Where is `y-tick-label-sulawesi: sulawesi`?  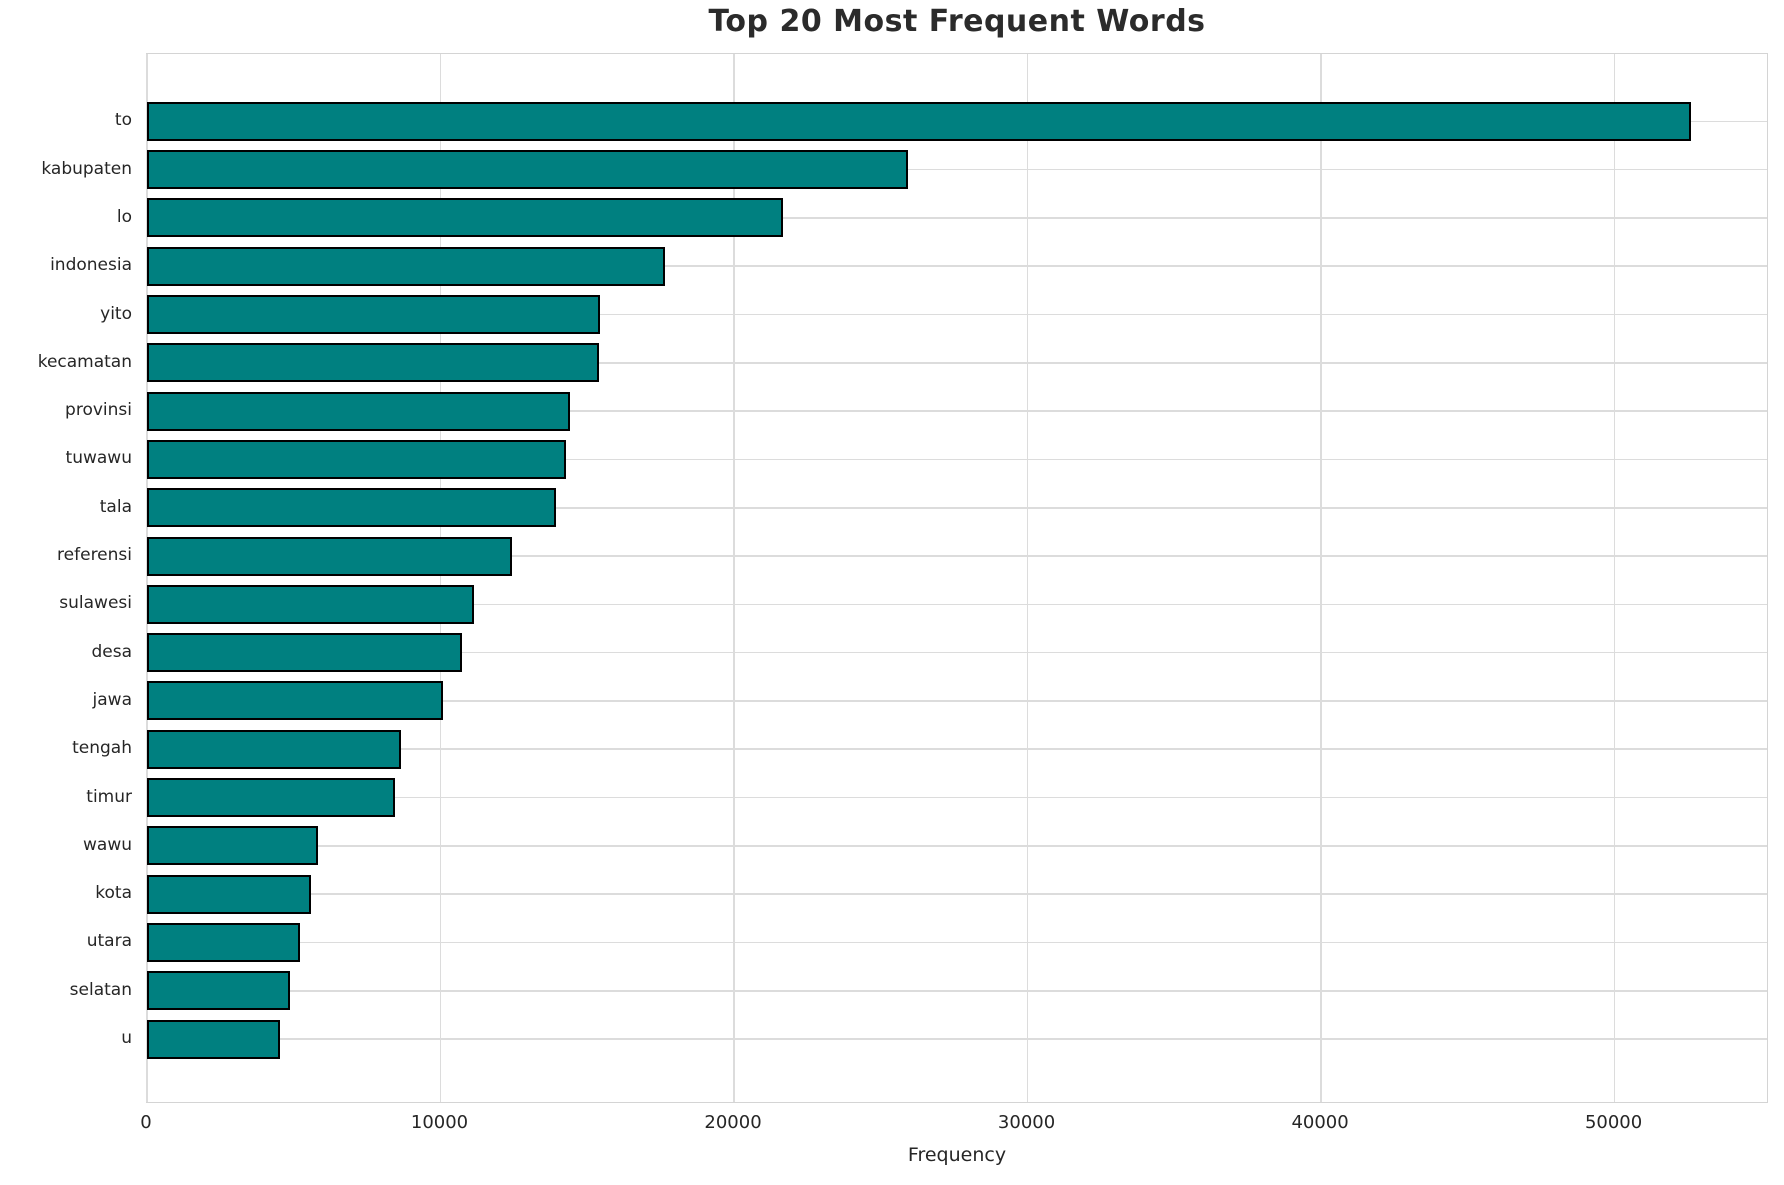 y-tick-label-sulawesi: sulawesi is located at coordinates (95, 603).